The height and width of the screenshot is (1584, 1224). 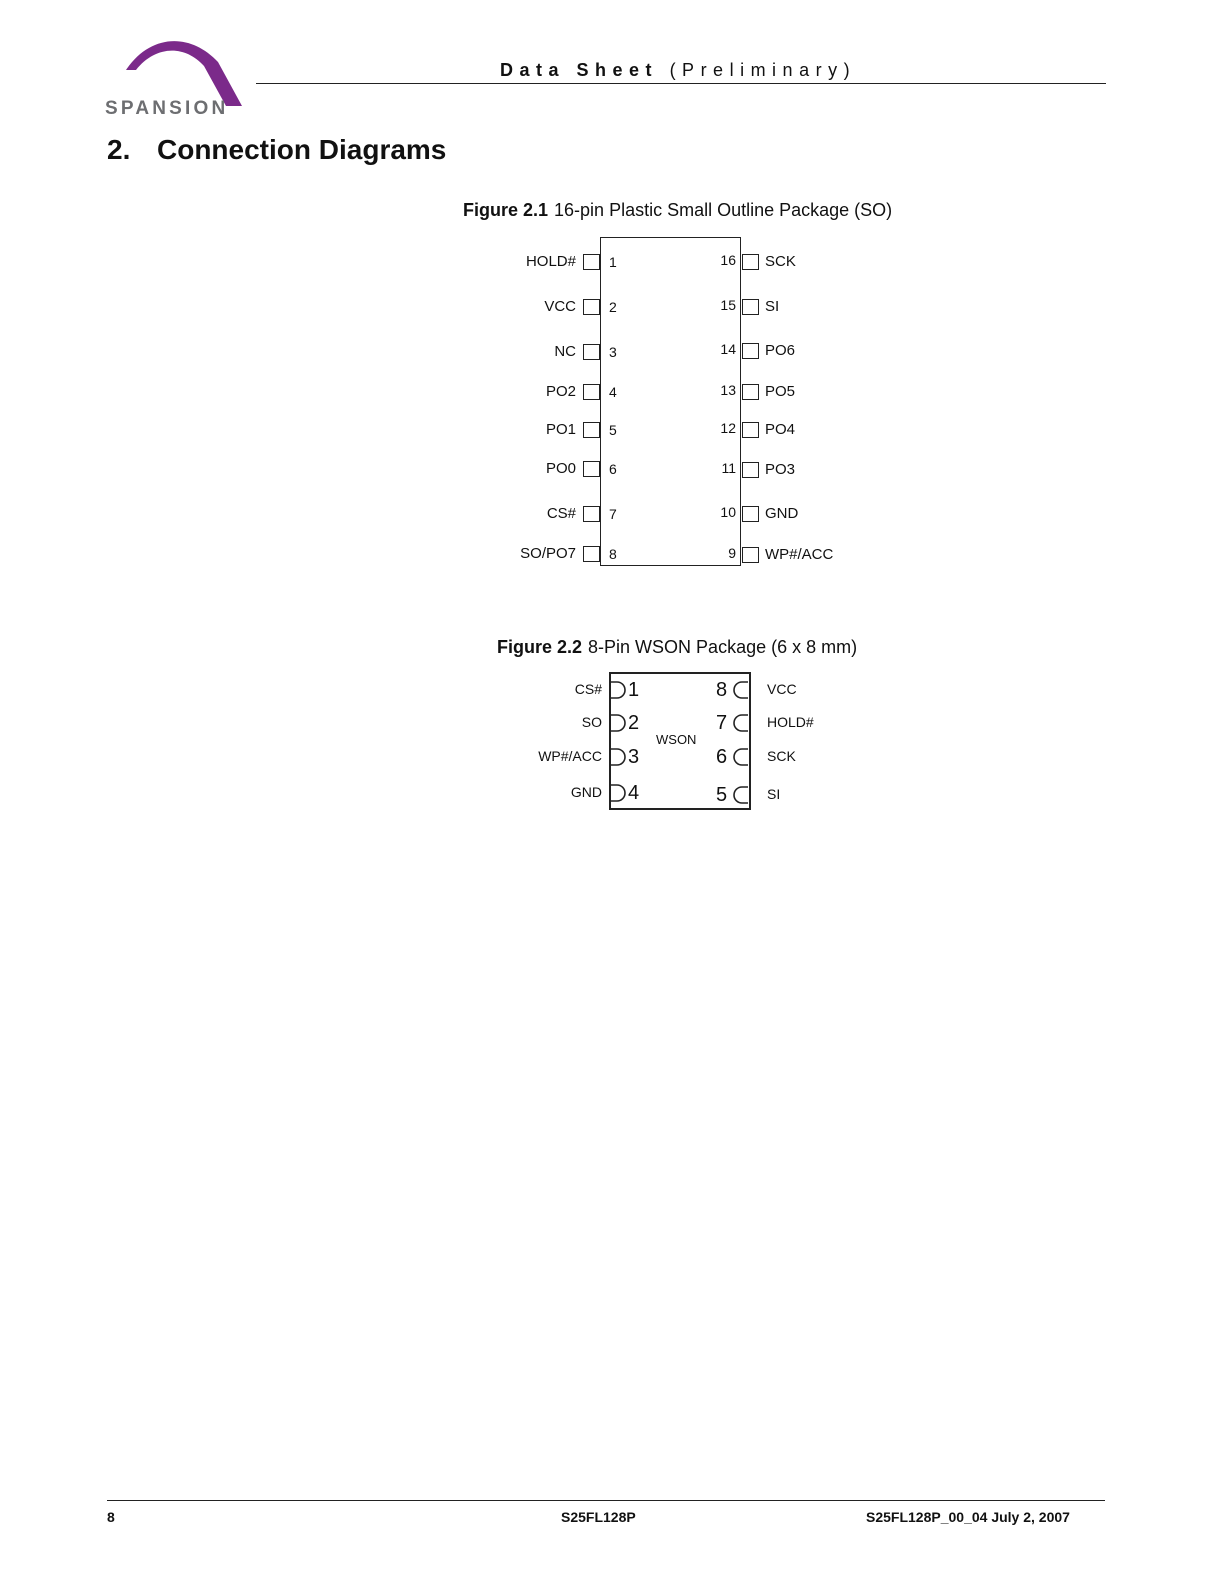 I want to click on pin-number: 15, so click(x=728, y=305).